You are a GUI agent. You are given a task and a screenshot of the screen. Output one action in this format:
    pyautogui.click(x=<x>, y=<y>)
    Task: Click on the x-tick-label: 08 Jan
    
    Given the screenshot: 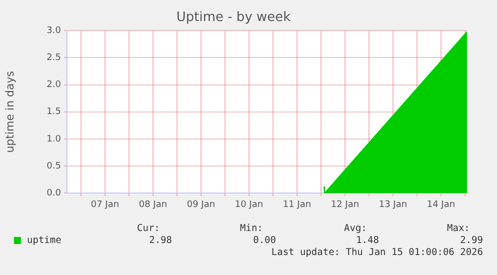 What is the action you would take?
    pyautogui.click(x=153, y=205)
    